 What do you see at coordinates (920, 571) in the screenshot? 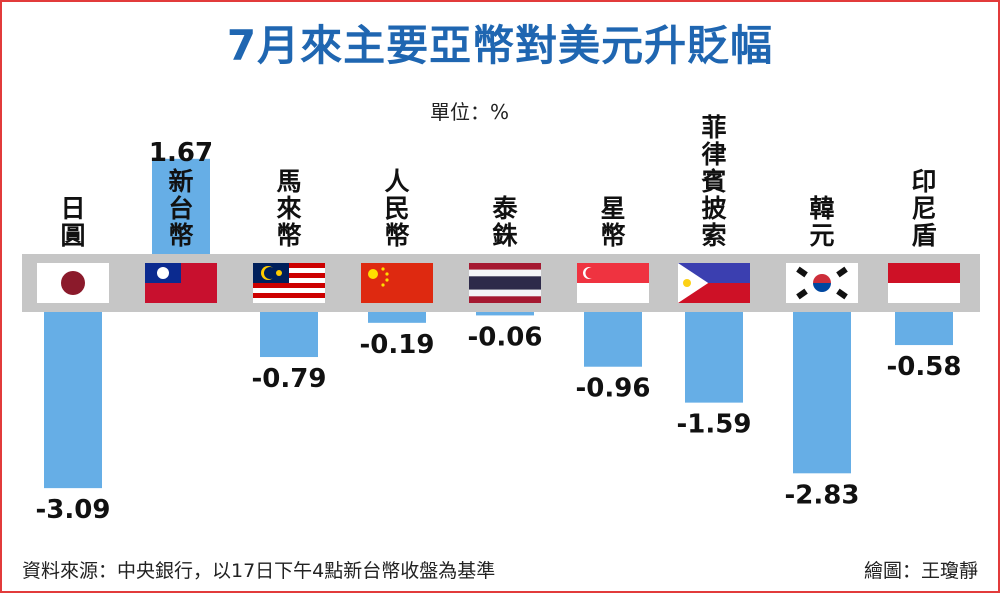
I see `credit-note: 繪圖：王瓊靜` at bounding box center [920, 571].